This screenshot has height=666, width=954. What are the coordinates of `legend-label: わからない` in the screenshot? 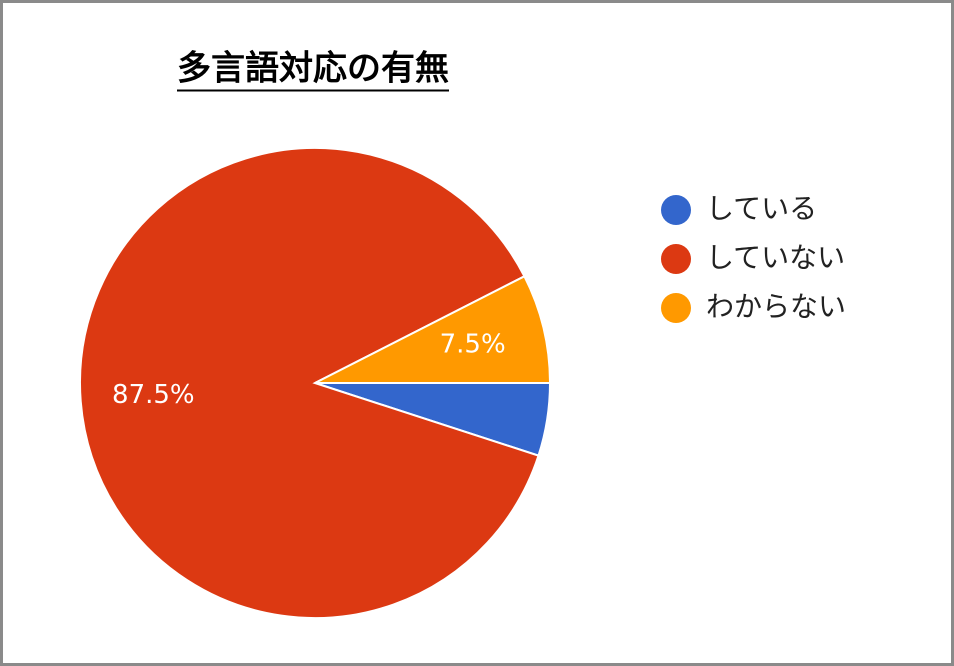 It's located at (776, 306).